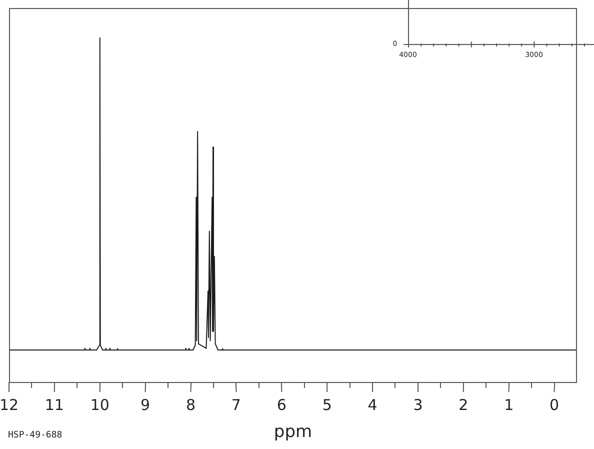 The width and height of the screenshot is (594, 449). I want to click on x-tick-label: 5, so click(327, 405).